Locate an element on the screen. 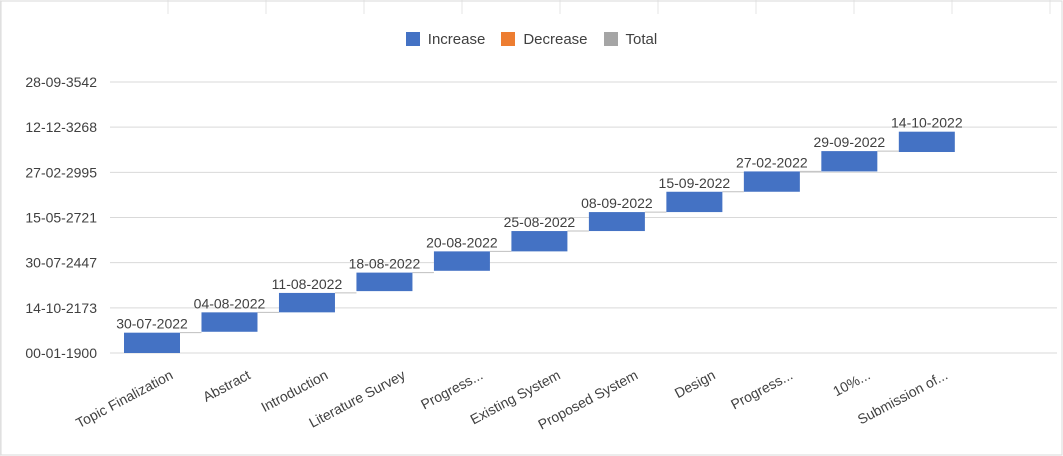 Image resolution: width=1063 pixels, height=456 pixels. chart-legend: Increase Decrease Total is located at coordinates (531, 39).